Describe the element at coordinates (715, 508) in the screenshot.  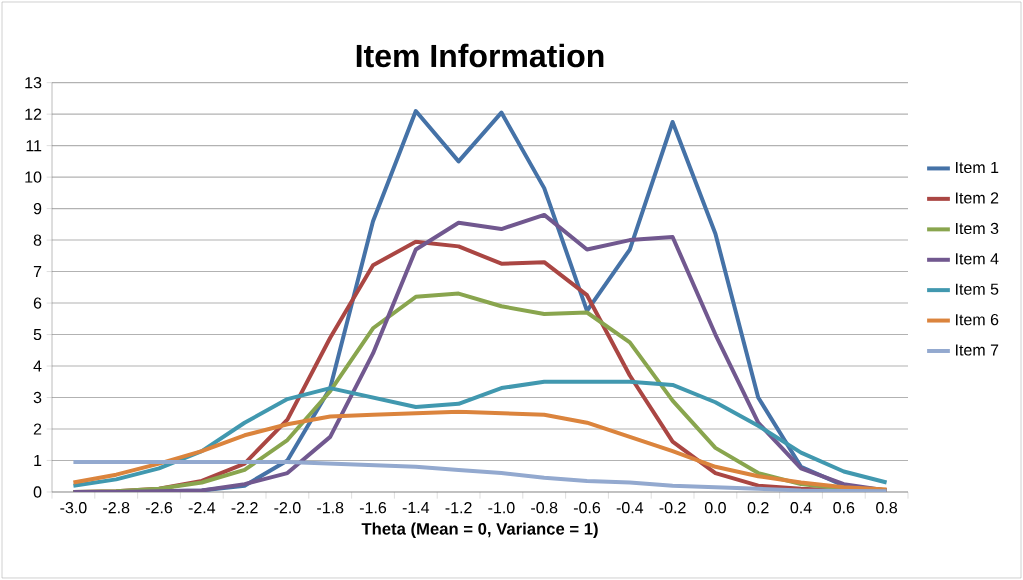
I see `x-tick-label: 0.0` at that location.